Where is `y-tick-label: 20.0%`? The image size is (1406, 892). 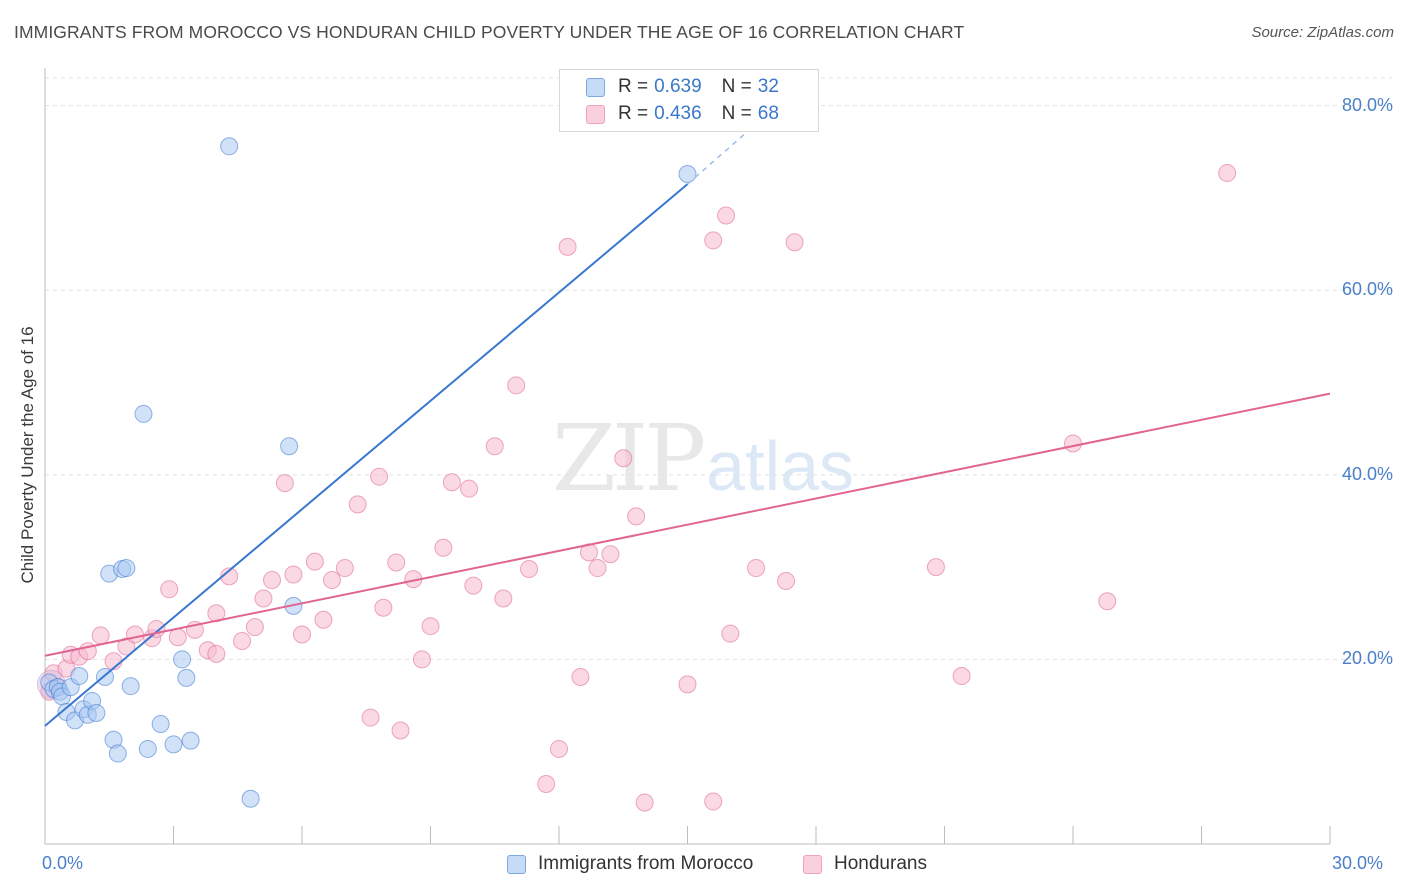 y-tick-label: 20.0% is located at coordinates (1367, 658).